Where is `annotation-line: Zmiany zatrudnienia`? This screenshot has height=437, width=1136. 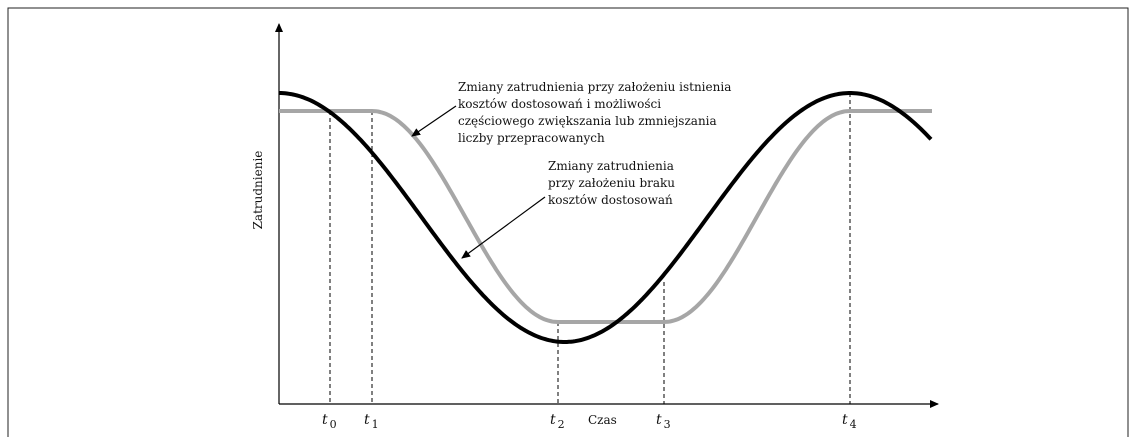
annotation-line: Zmiany zatrudnienia is located at coordinates (611, 166).